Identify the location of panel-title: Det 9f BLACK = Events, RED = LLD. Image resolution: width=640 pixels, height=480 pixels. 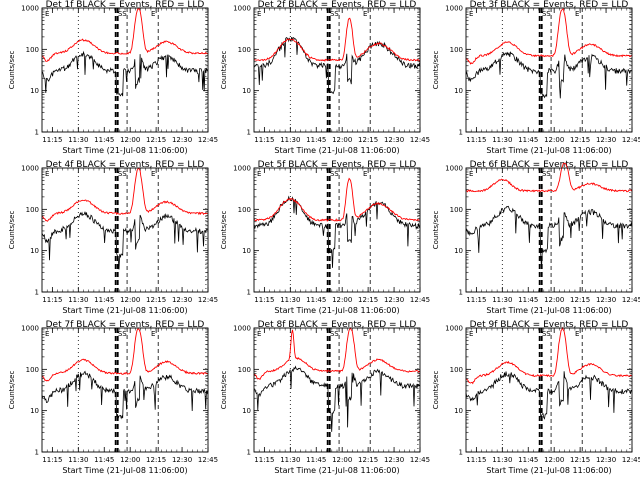
(549, 325).